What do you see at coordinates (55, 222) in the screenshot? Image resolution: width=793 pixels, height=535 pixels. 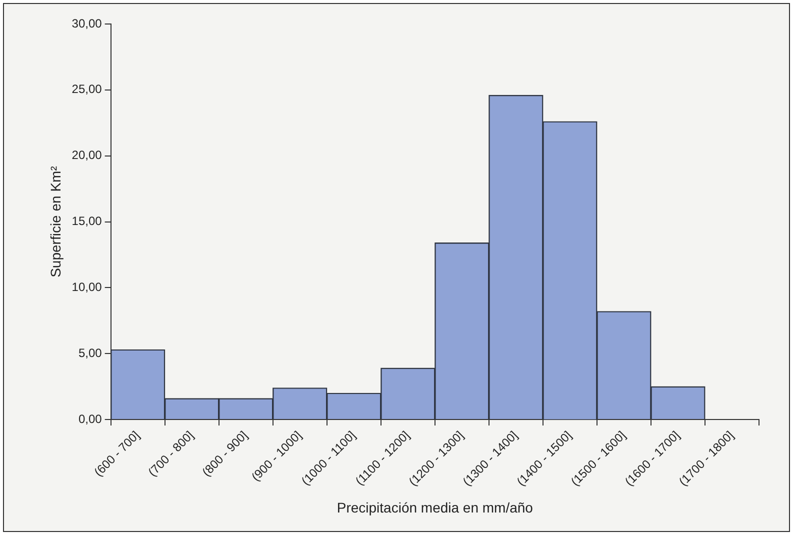 I see `y-axis-title: Superficie en Km²` at bounding box center [55, 222].